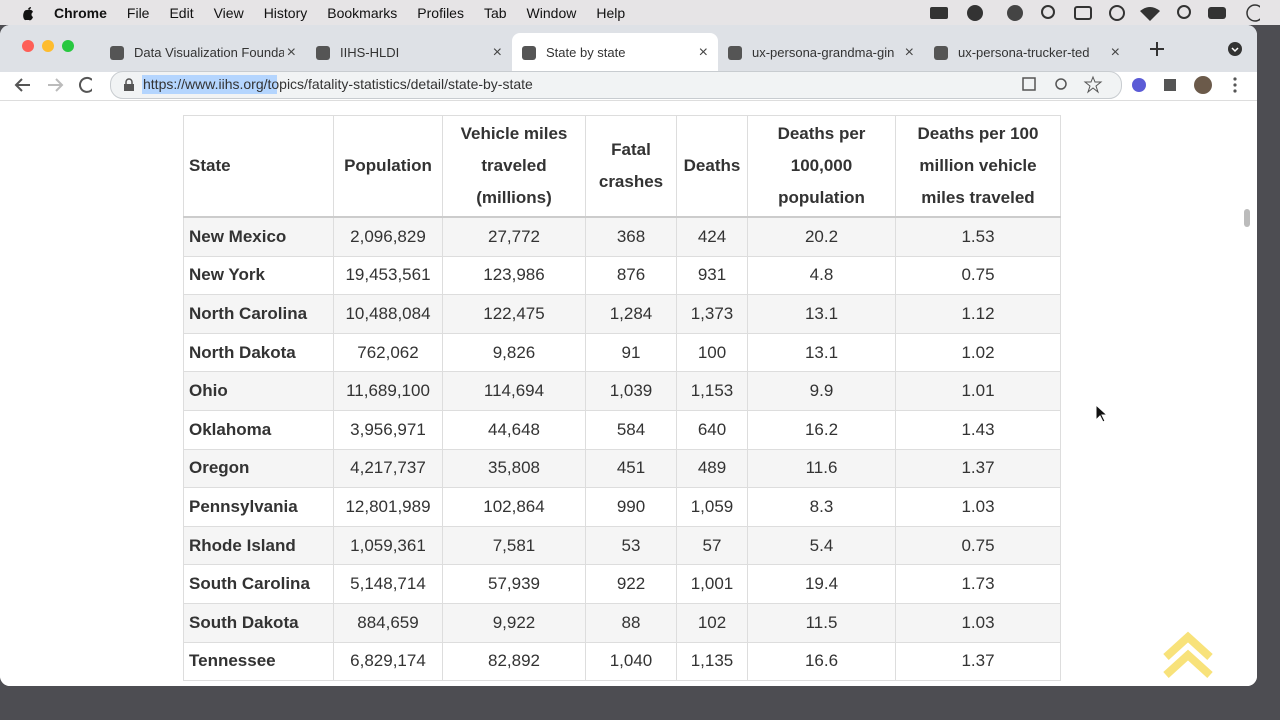 This screenshot has width=1280, height=720. Describe the element at coordinates (258, 166) in the screenshot. I see `column-header: State` at that location.